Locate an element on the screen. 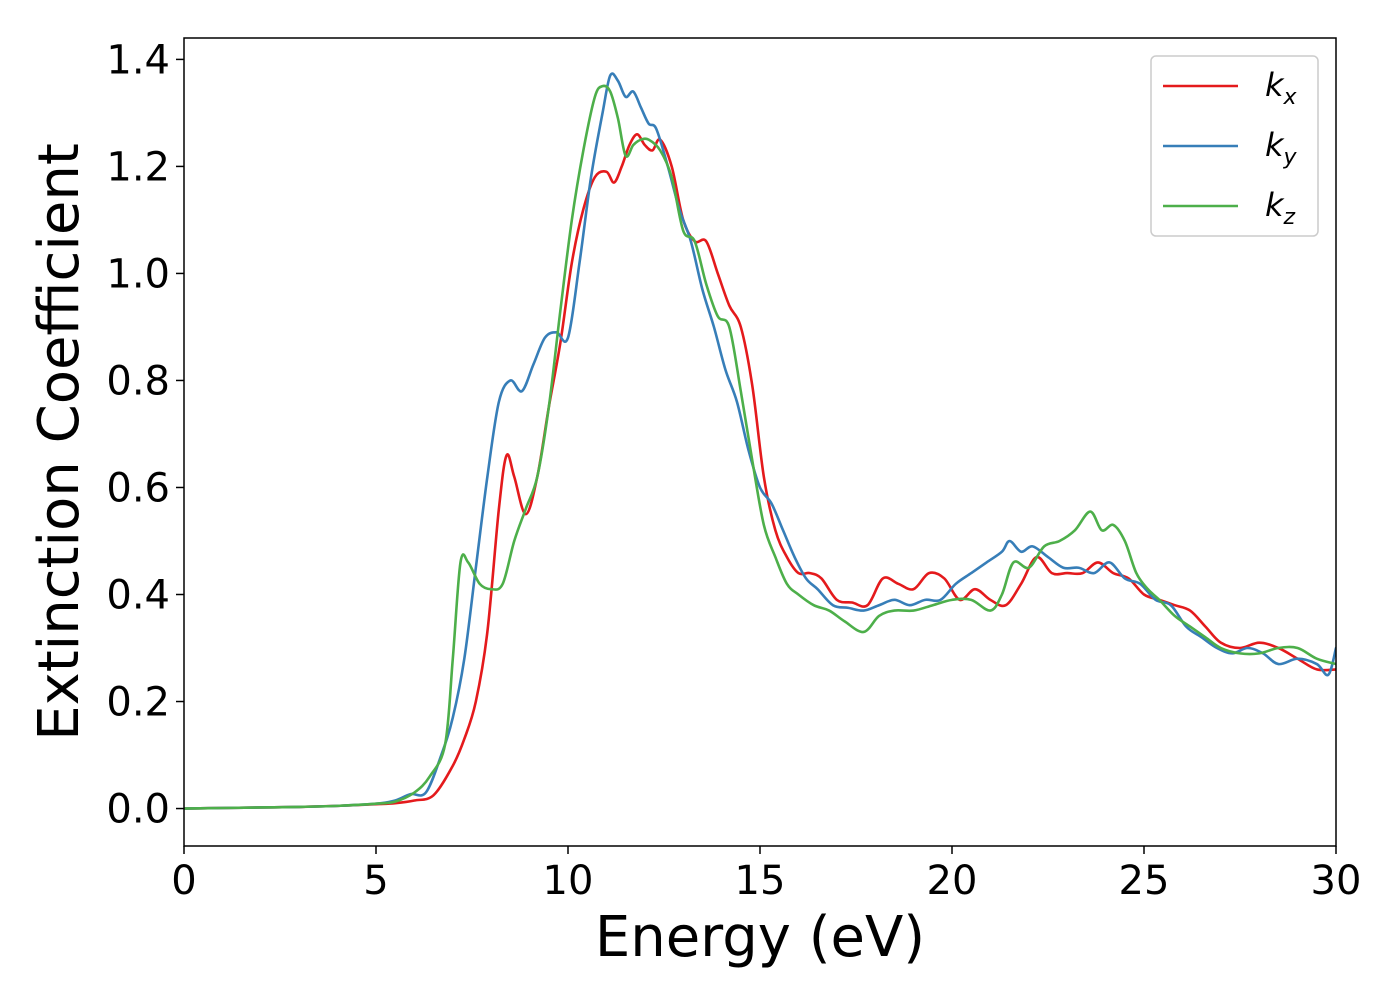 Image resolution: width=1400 pixels, height=1004 pixels. x-axis-label: Energy (eV) is located at coordinates (760, 937).